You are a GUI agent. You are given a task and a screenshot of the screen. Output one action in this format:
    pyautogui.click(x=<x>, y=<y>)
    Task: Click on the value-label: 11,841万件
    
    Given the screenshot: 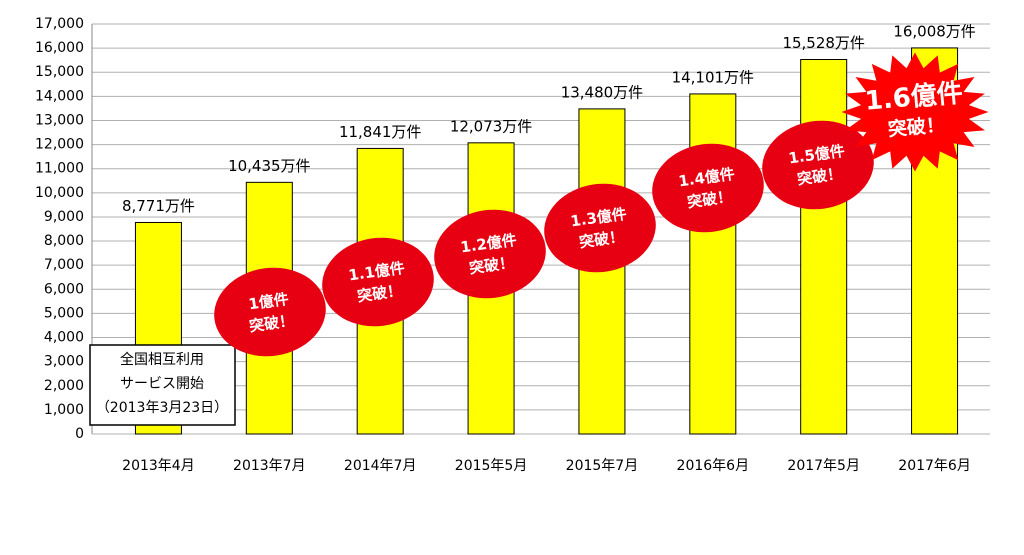 What is the action you would take?
    pyautogui.click(x=380, y=132)
    